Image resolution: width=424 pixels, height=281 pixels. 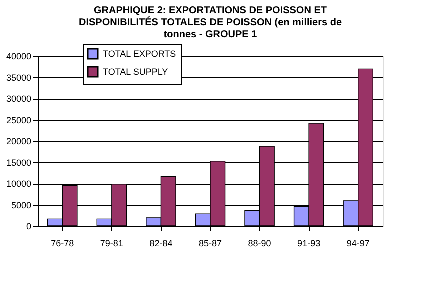 I want to click on y-tick-label: 5000, so click(x=21, y=205).